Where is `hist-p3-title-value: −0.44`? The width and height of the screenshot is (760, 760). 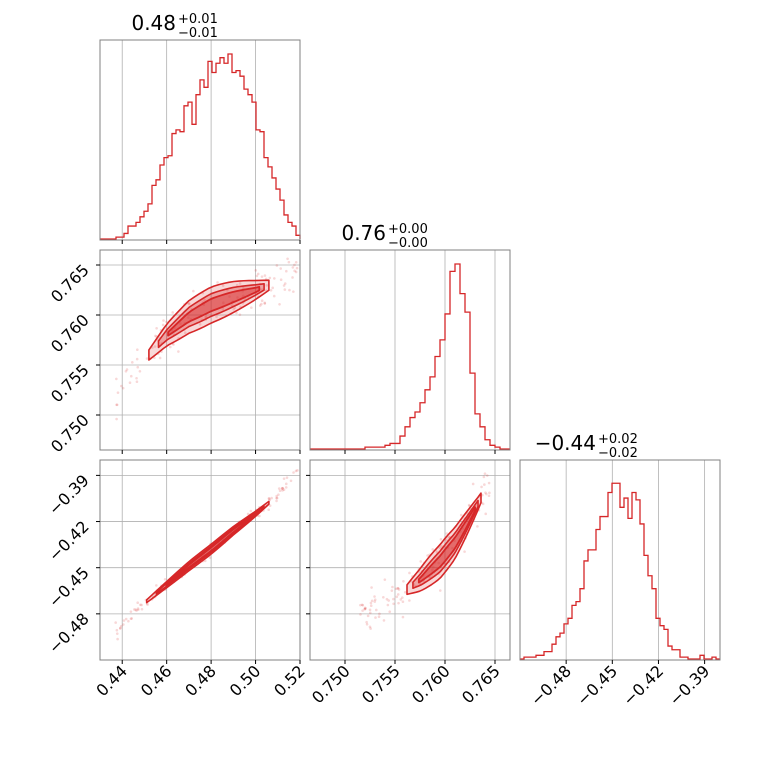
hist-p3-title-value: −0.44 is located at coordinates (565, 443).